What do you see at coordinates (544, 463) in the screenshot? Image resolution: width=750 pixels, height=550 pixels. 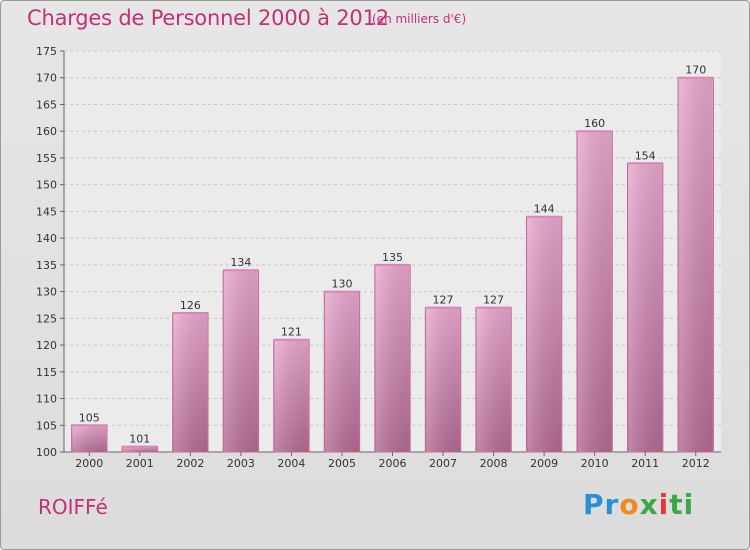 I see `x-tick-label: 2009` at bounding box center [544, 463].